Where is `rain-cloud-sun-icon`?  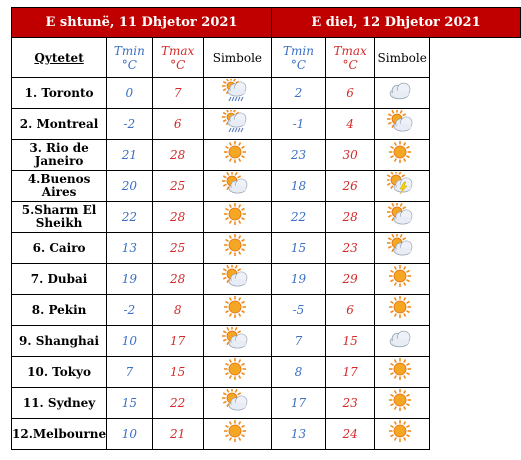 rain-cloud-sun-icon is located at coordinates (237, 123).